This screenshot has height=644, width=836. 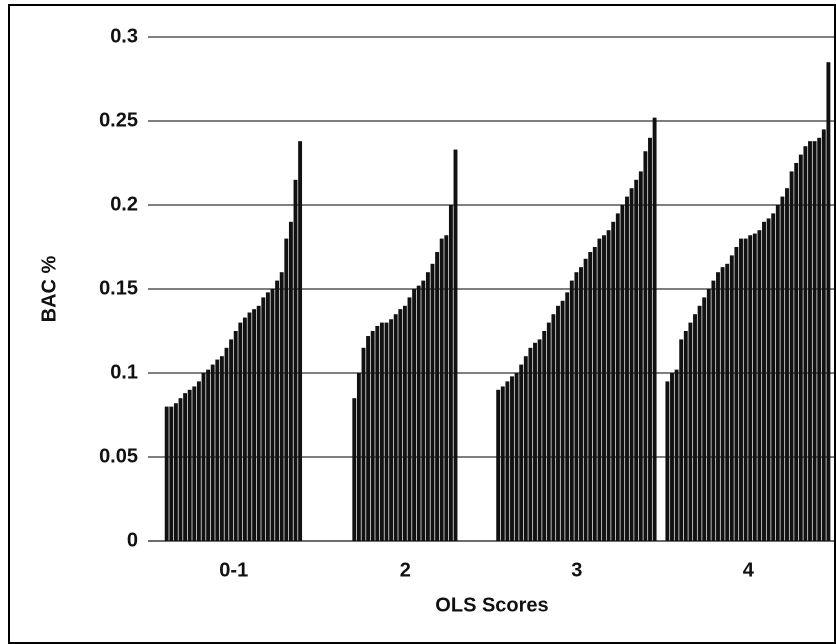 I want to click on y-tick-label: 0.3, so click(x=124, y=36).